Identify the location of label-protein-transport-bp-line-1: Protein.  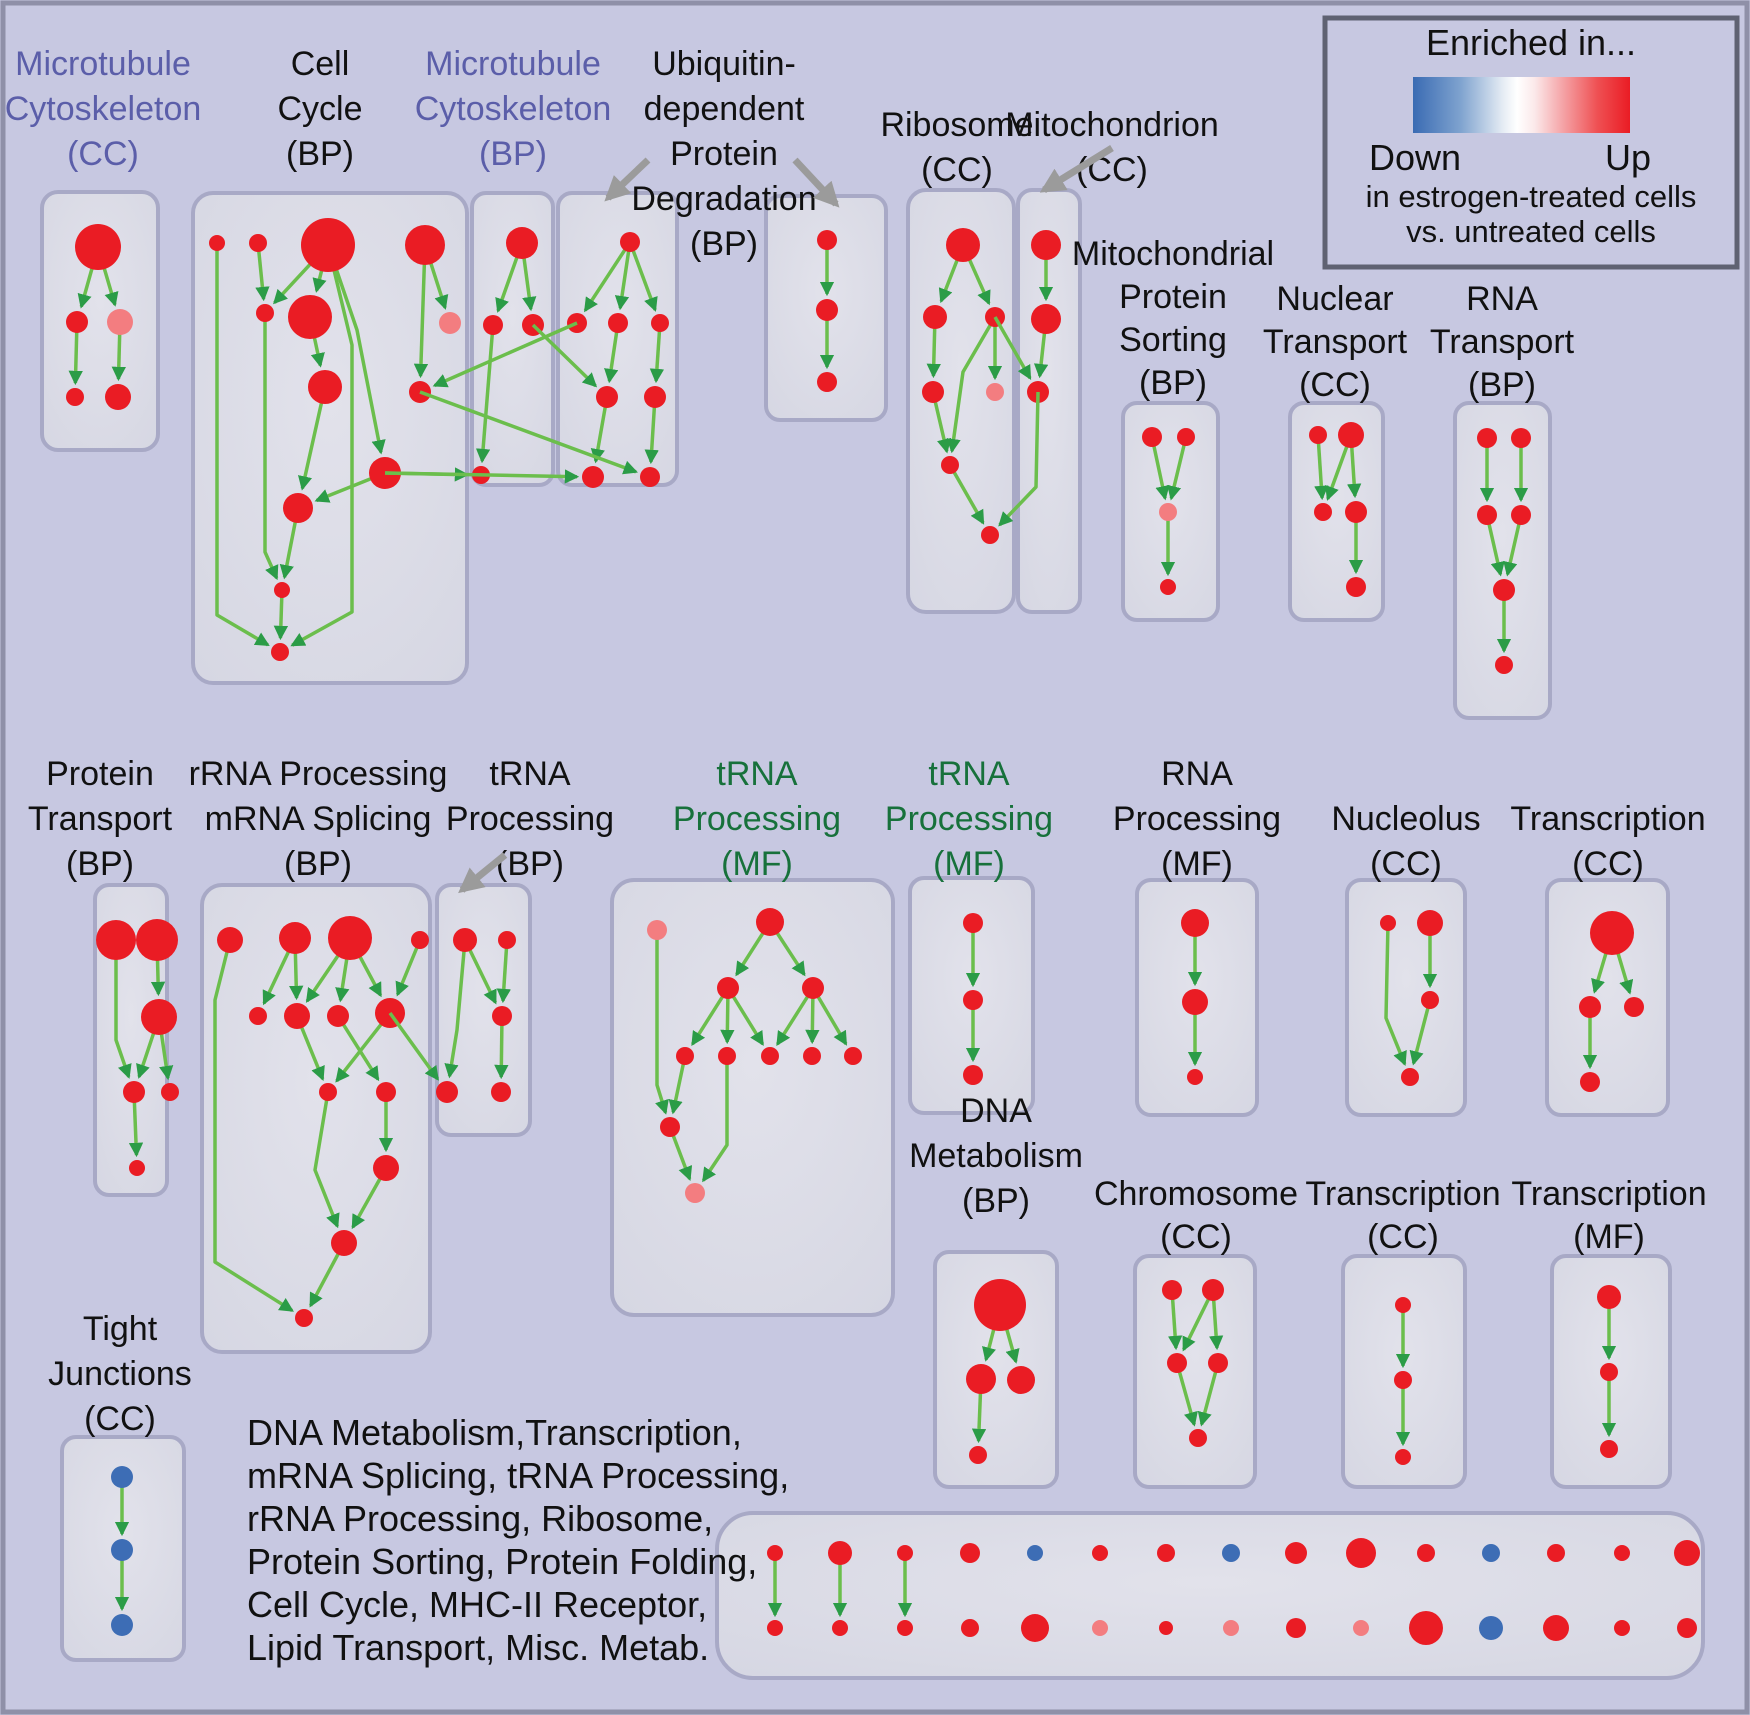
(100, 774).